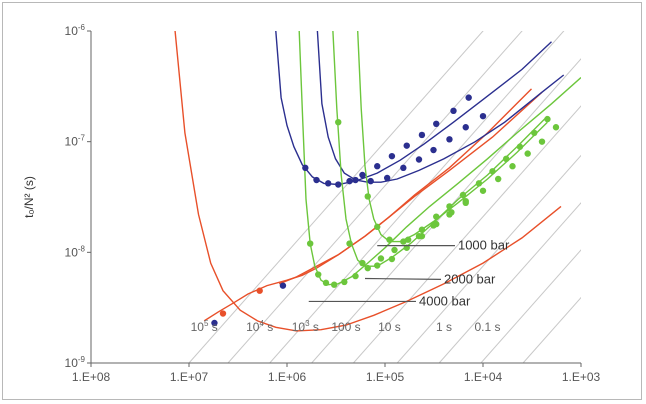 The image size is (646, 404). I want to click on isochrone-label: 104 s, so click(259, 326).